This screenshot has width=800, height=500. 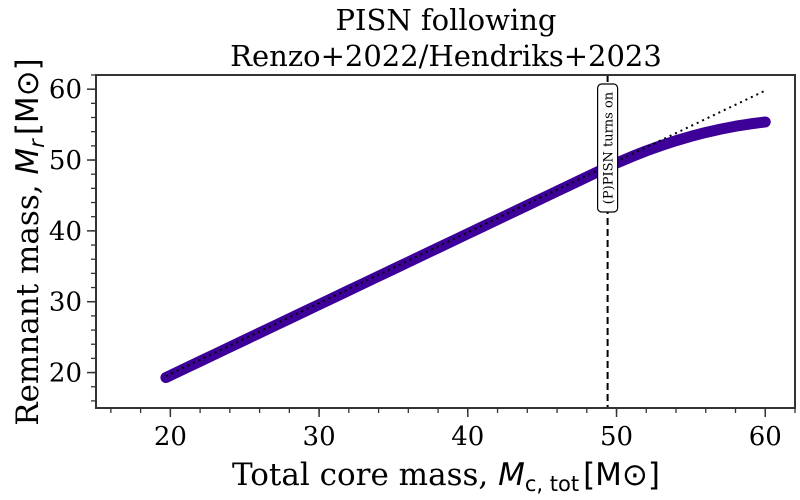 What do you see at coordinates (65, 303) in the screenshot?
I see `y-tick-label: 30` at bounding box center [65, 303].